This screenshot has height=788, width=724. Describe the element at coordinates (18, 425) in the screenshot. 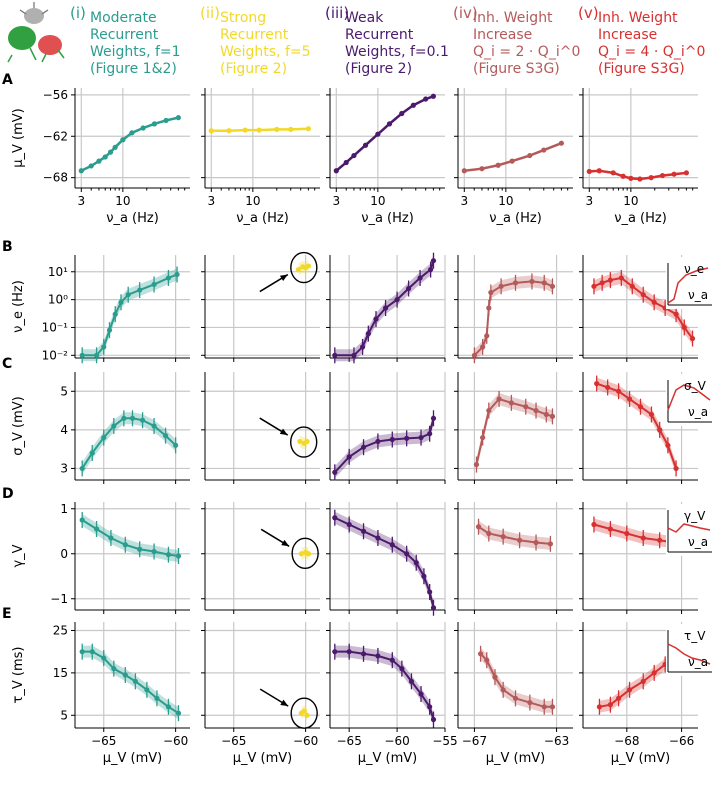

I see `y-axis-label: σ_V (mV)` at that location.